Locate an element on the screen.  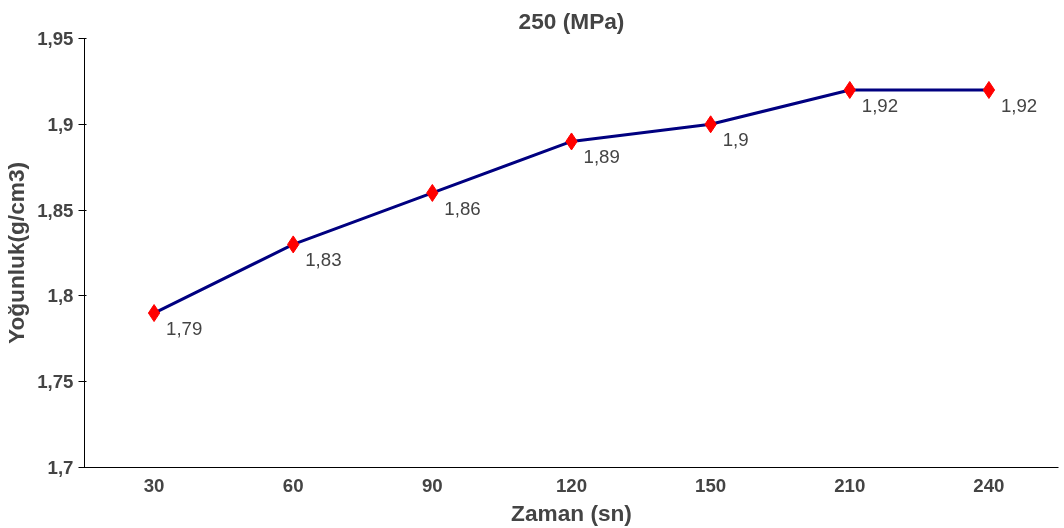
x-tick-label: 120 is located at coordinates (571, 485).